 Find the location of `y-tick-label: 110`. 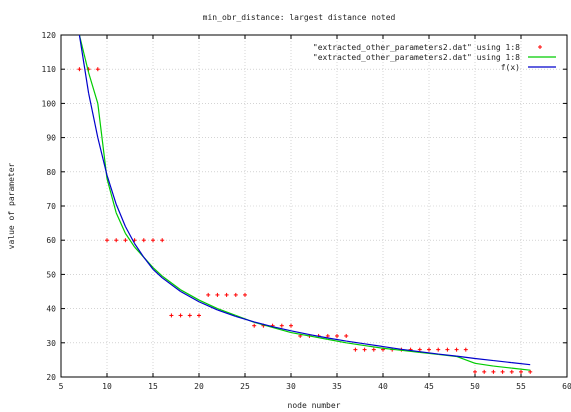

y-tick-label: 110 is located at coordinates (49, 69).